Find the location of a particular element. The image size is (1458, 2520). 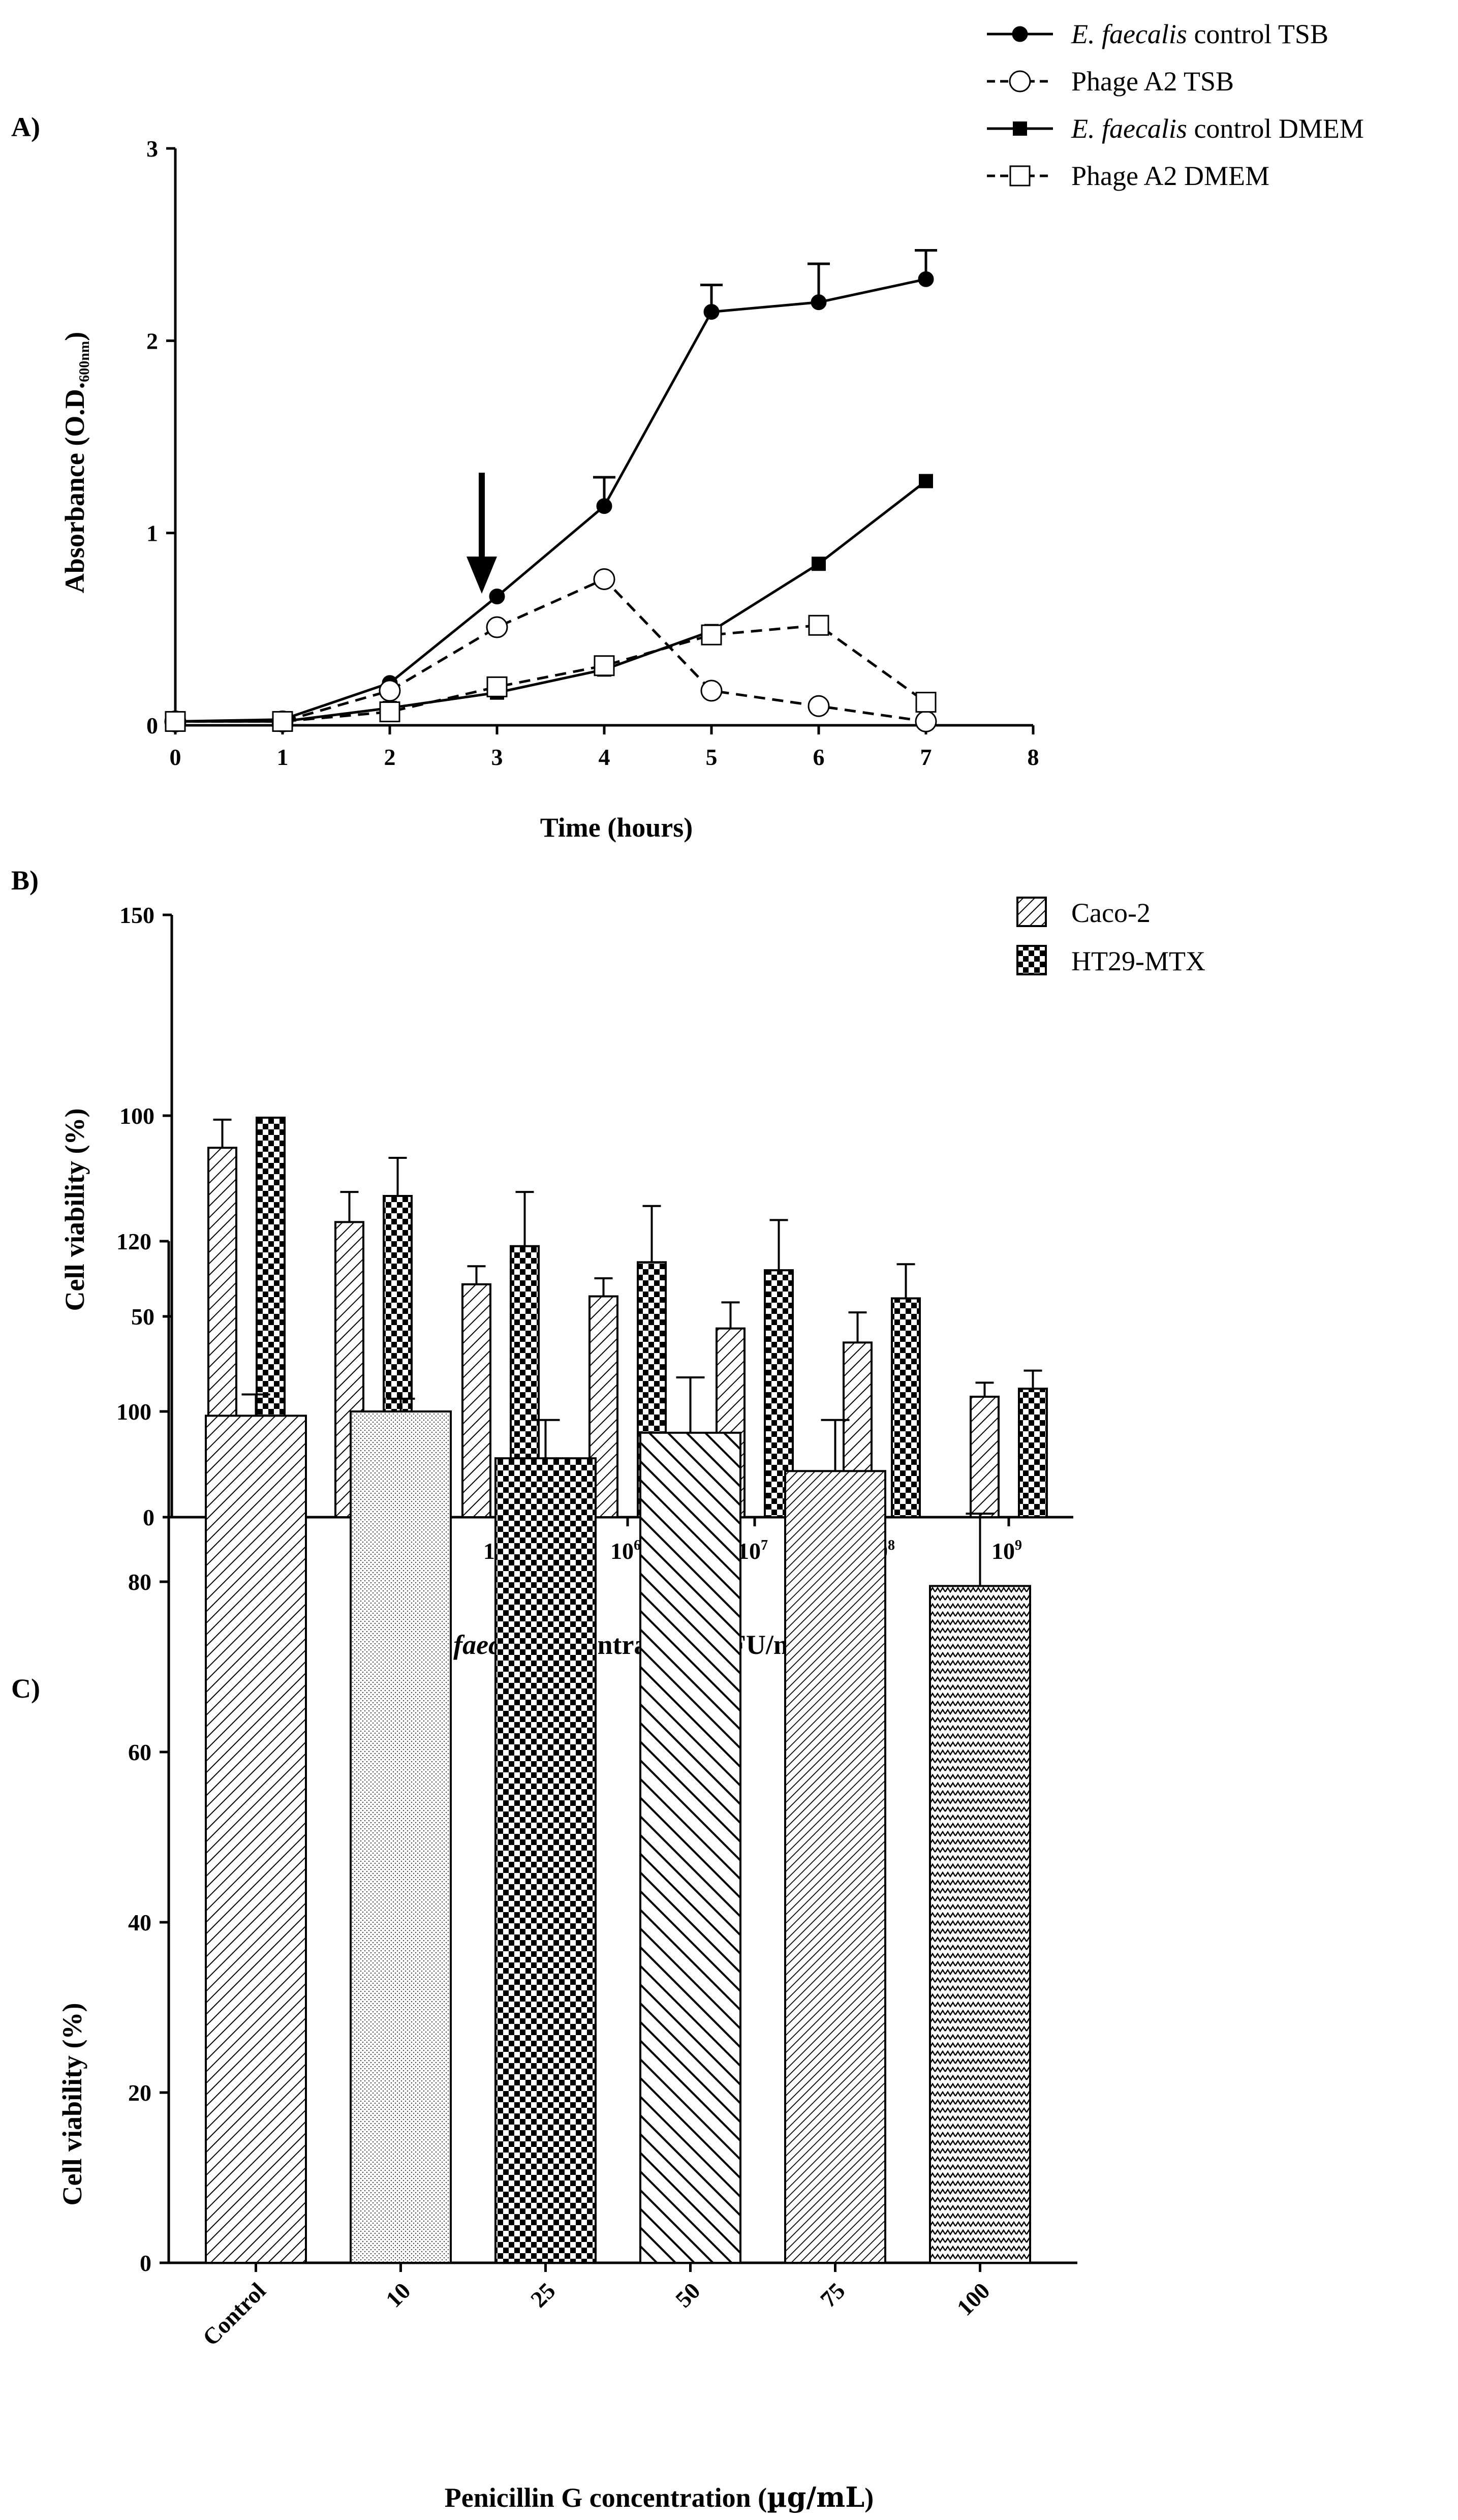

panel-c-y-tick-label: 60 is located at coordinates (139, 1752).